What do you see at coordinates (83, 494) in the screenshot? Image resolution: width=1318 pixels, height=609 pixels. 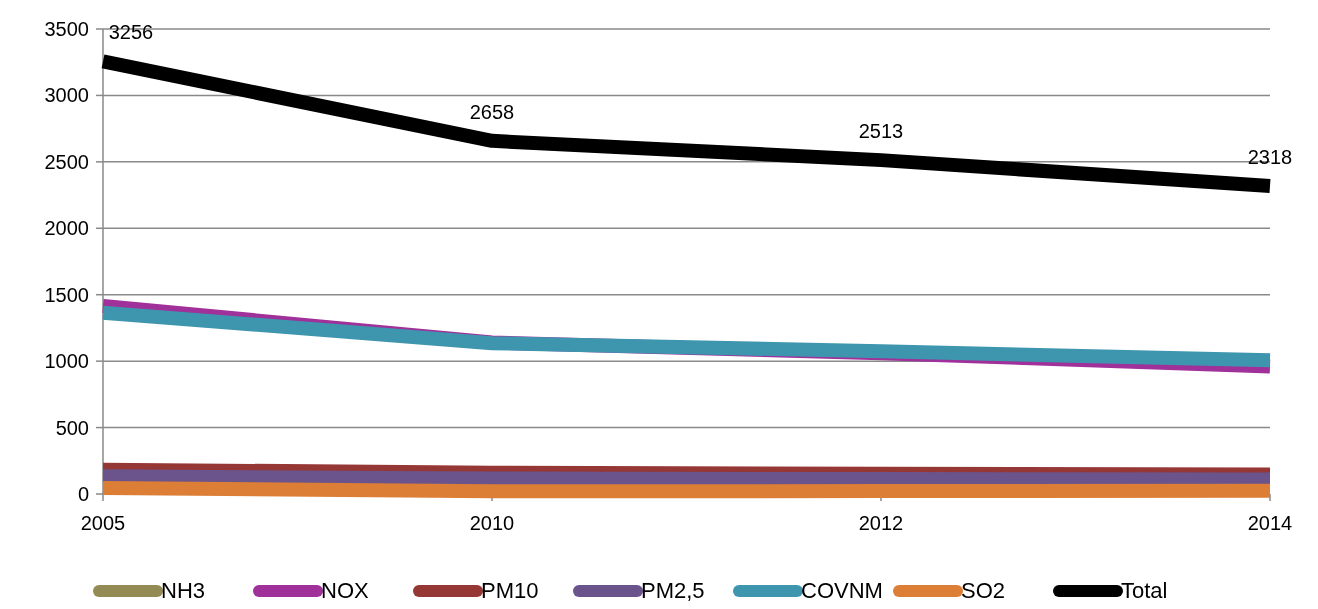 I see `y-tick-label: 0` at bounding box center [83, 494].